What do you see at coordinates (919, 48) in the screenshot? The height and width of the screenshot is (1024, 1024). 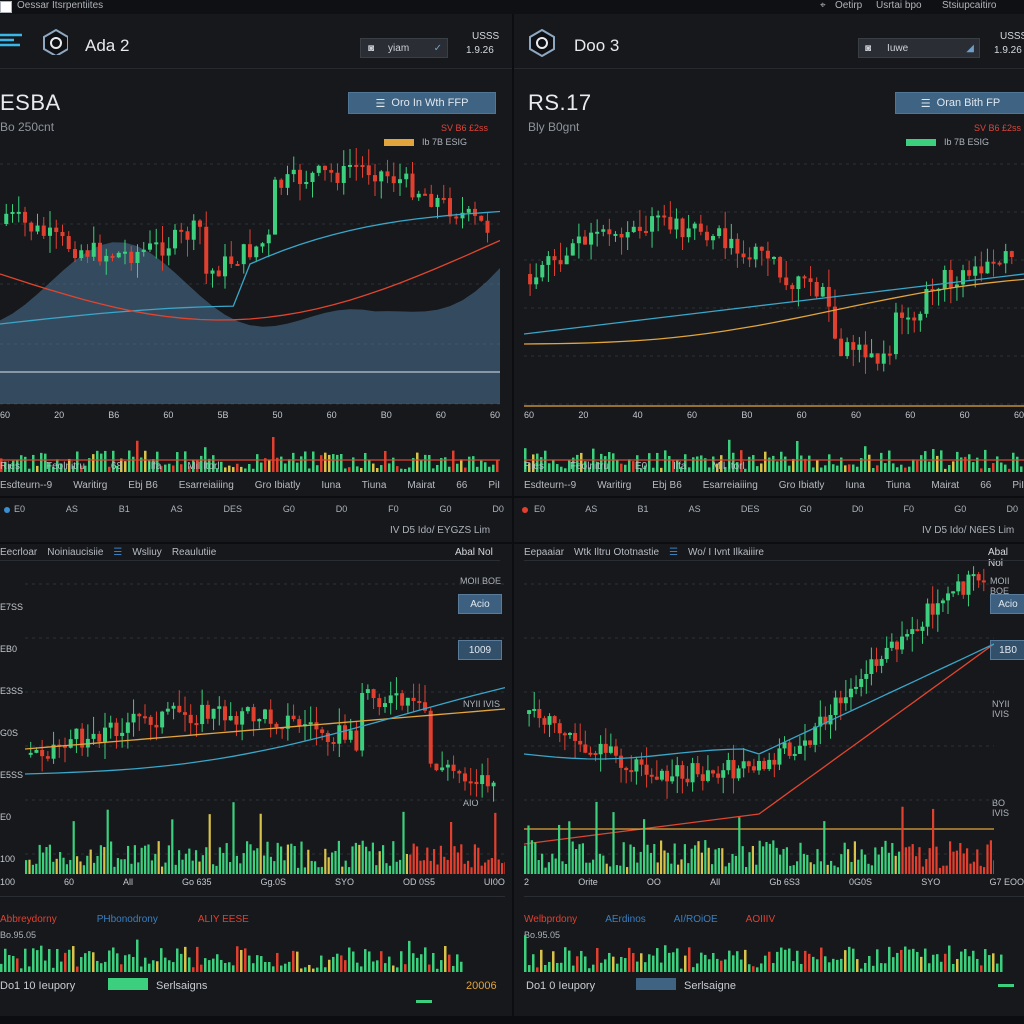 I see `toolbar-select: ◙ Iuwe ◢` at bounding box center [919, 48].